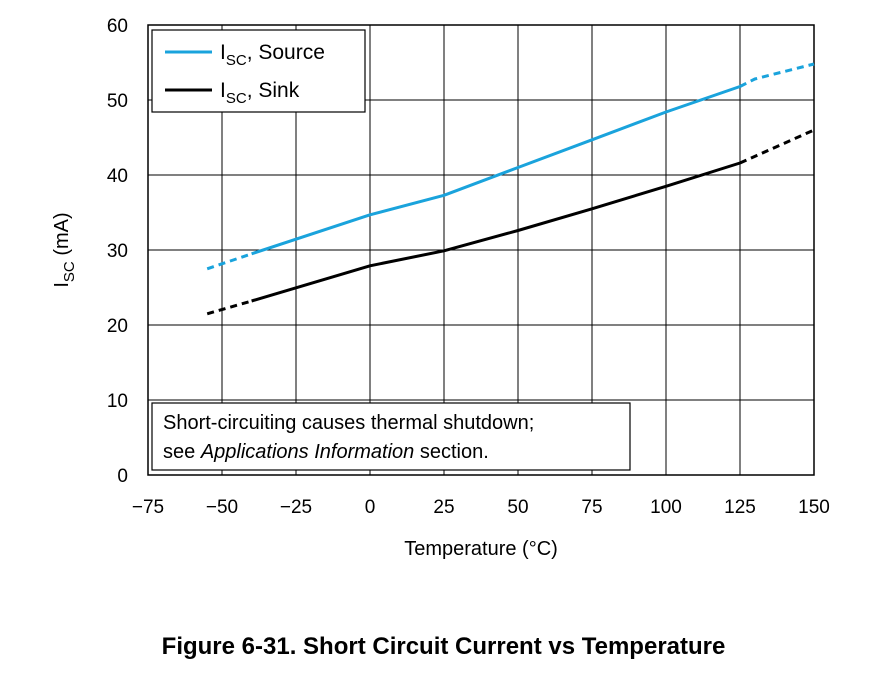 The image size is (887, 676). Describe the element at coordinates (777, 146) in the screenshot. I see `series-sink-dashed-high` at that location.